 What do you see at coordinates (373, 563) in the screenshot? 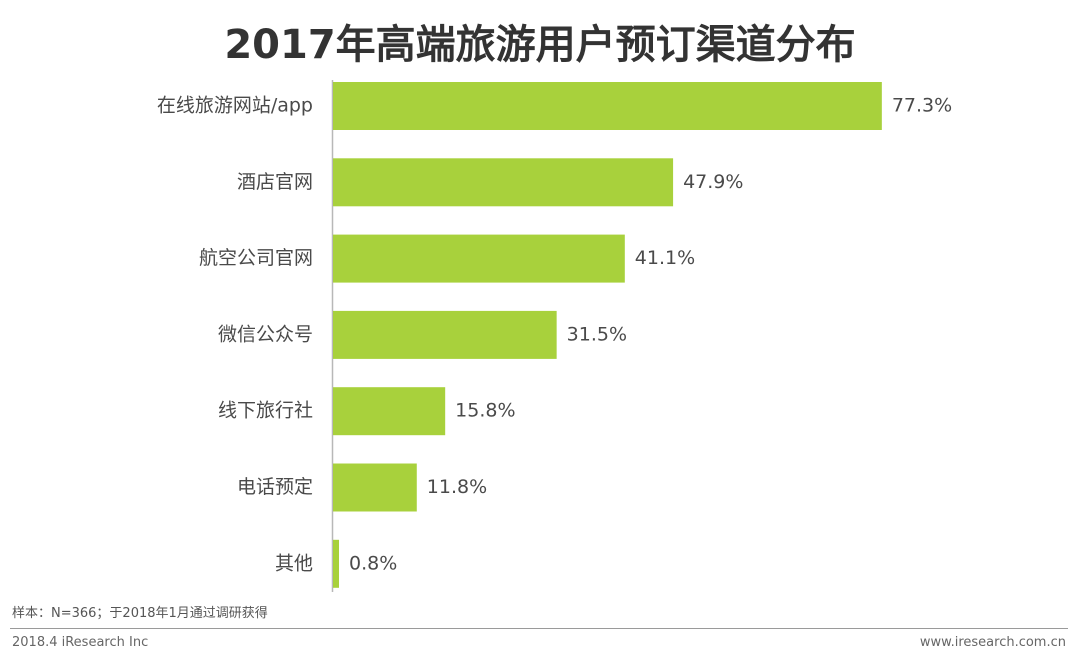
I see `value-label-6: 0.8%` at bounding box center [373, 563].